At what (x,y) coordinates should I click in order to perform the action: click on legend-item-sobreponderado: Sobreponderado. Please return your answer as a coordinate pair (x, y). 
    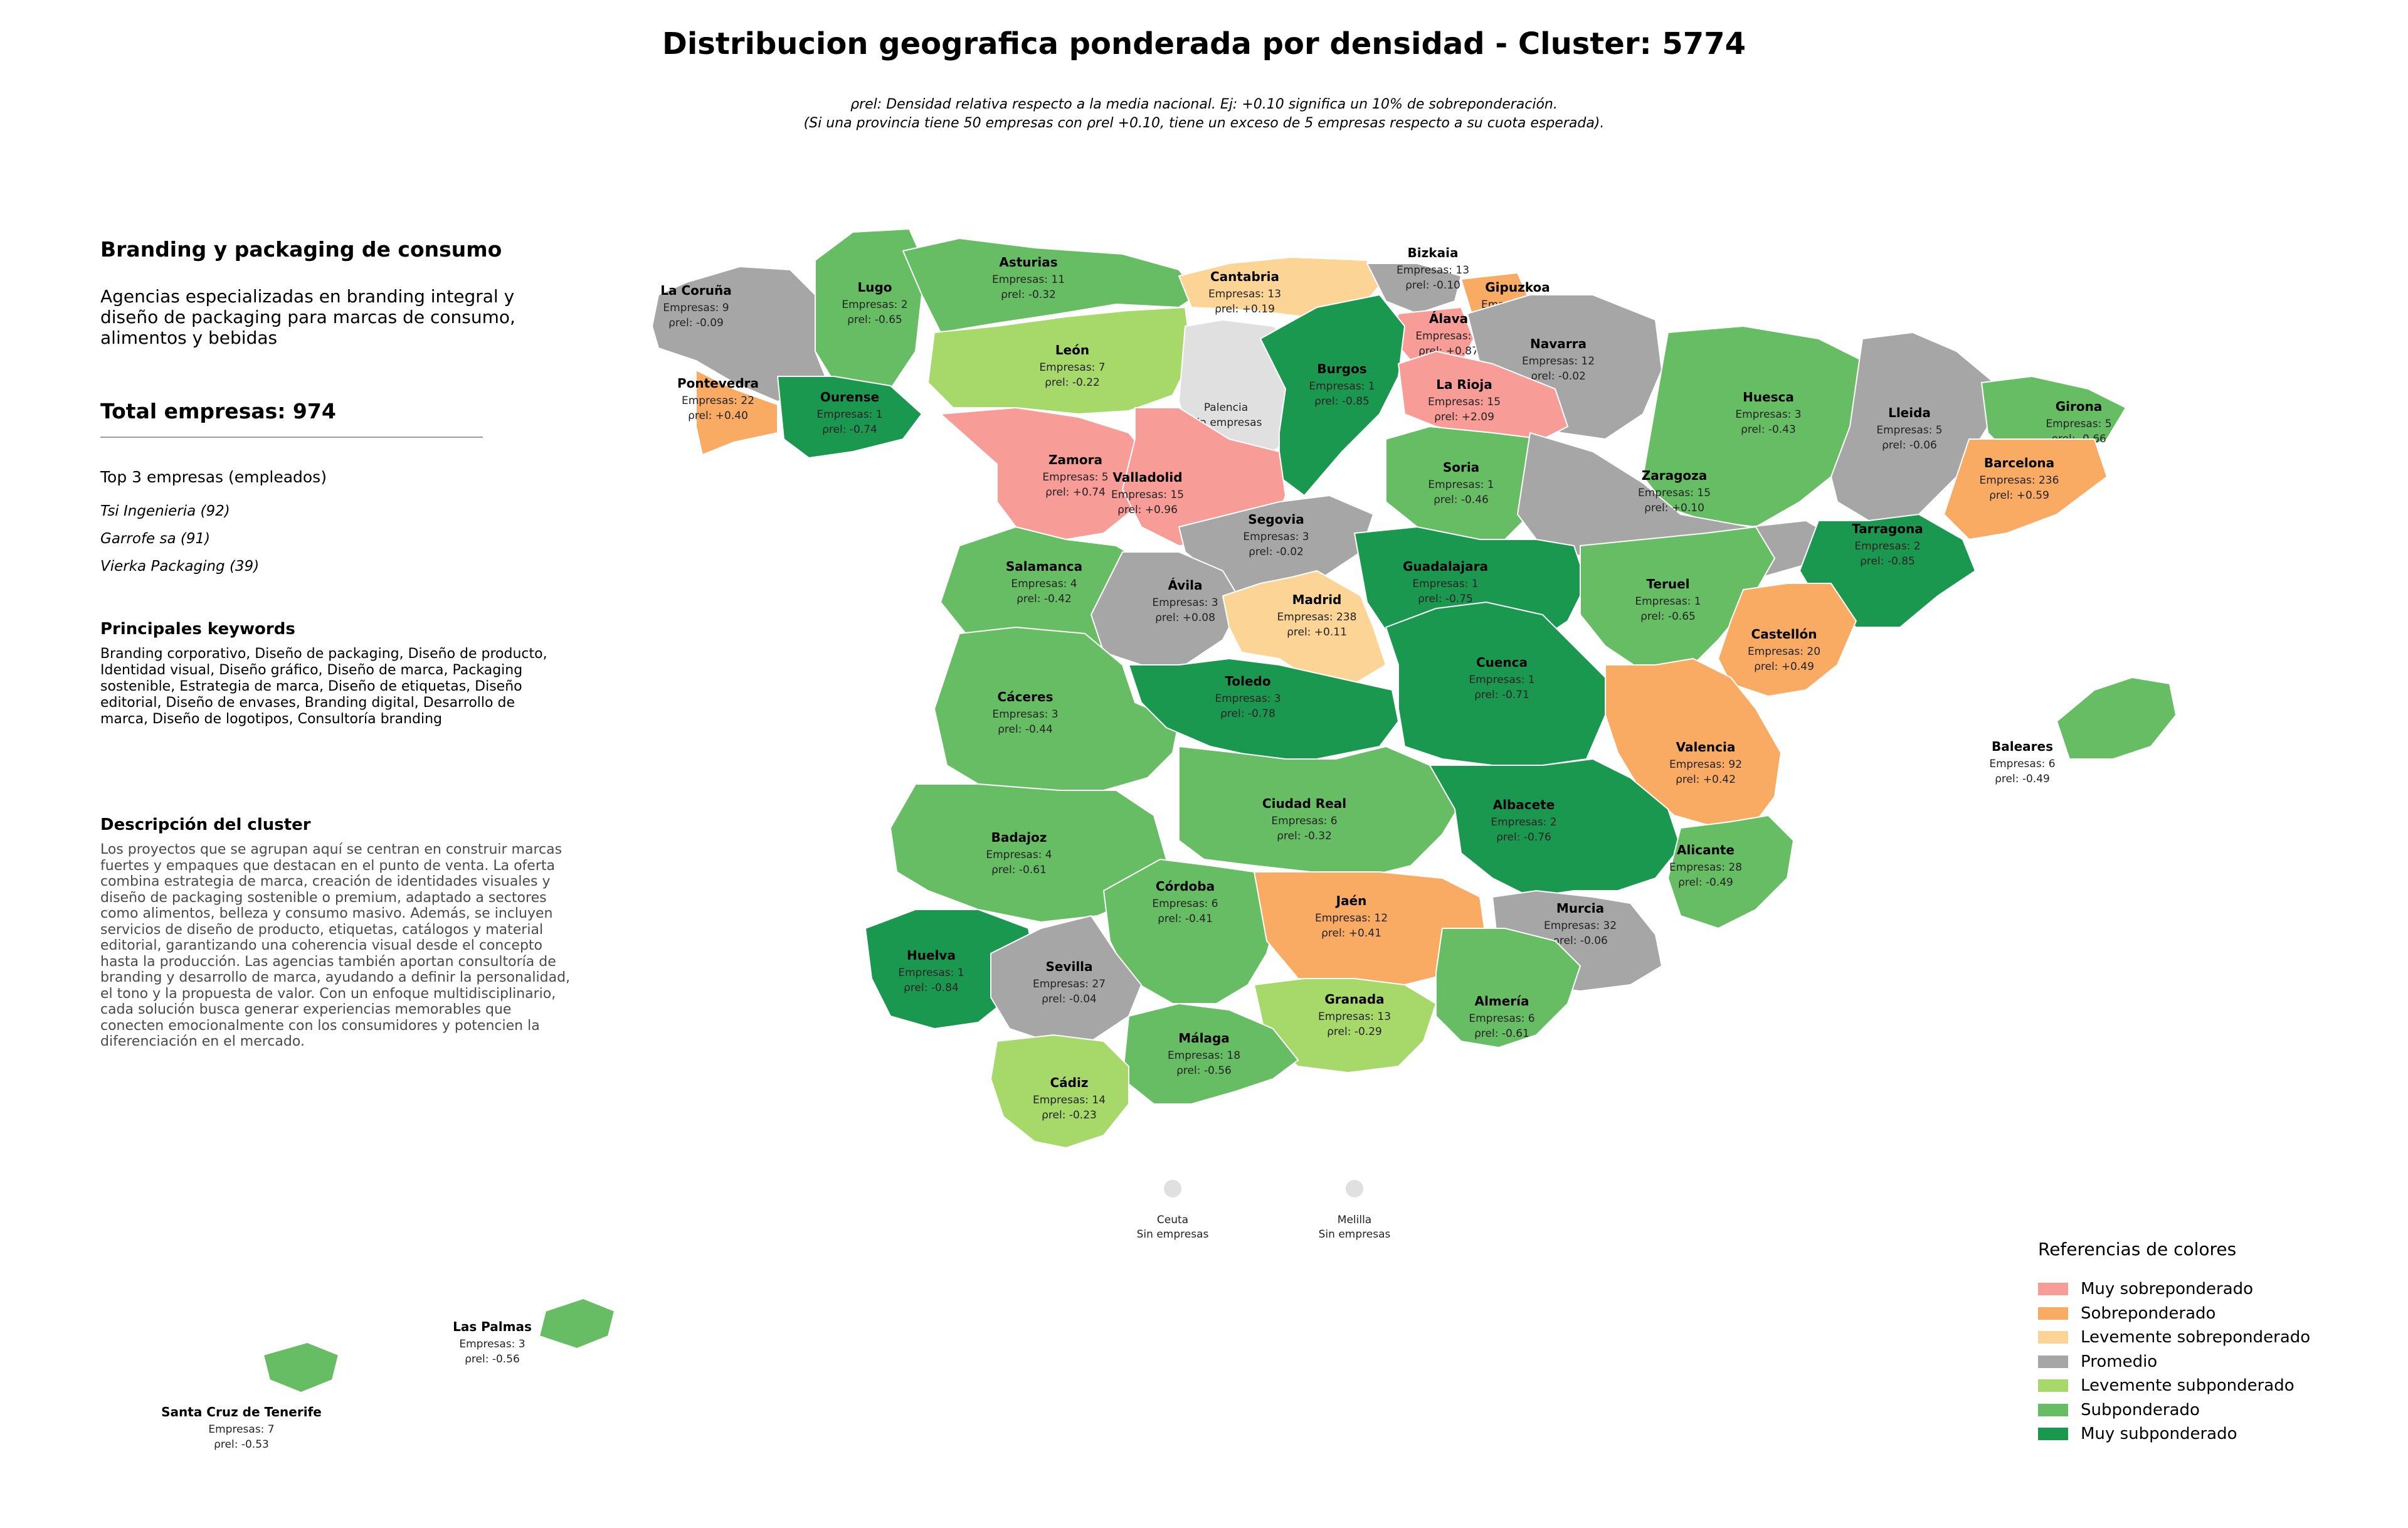
    Looking at the image, I should click on (2174, 1314).